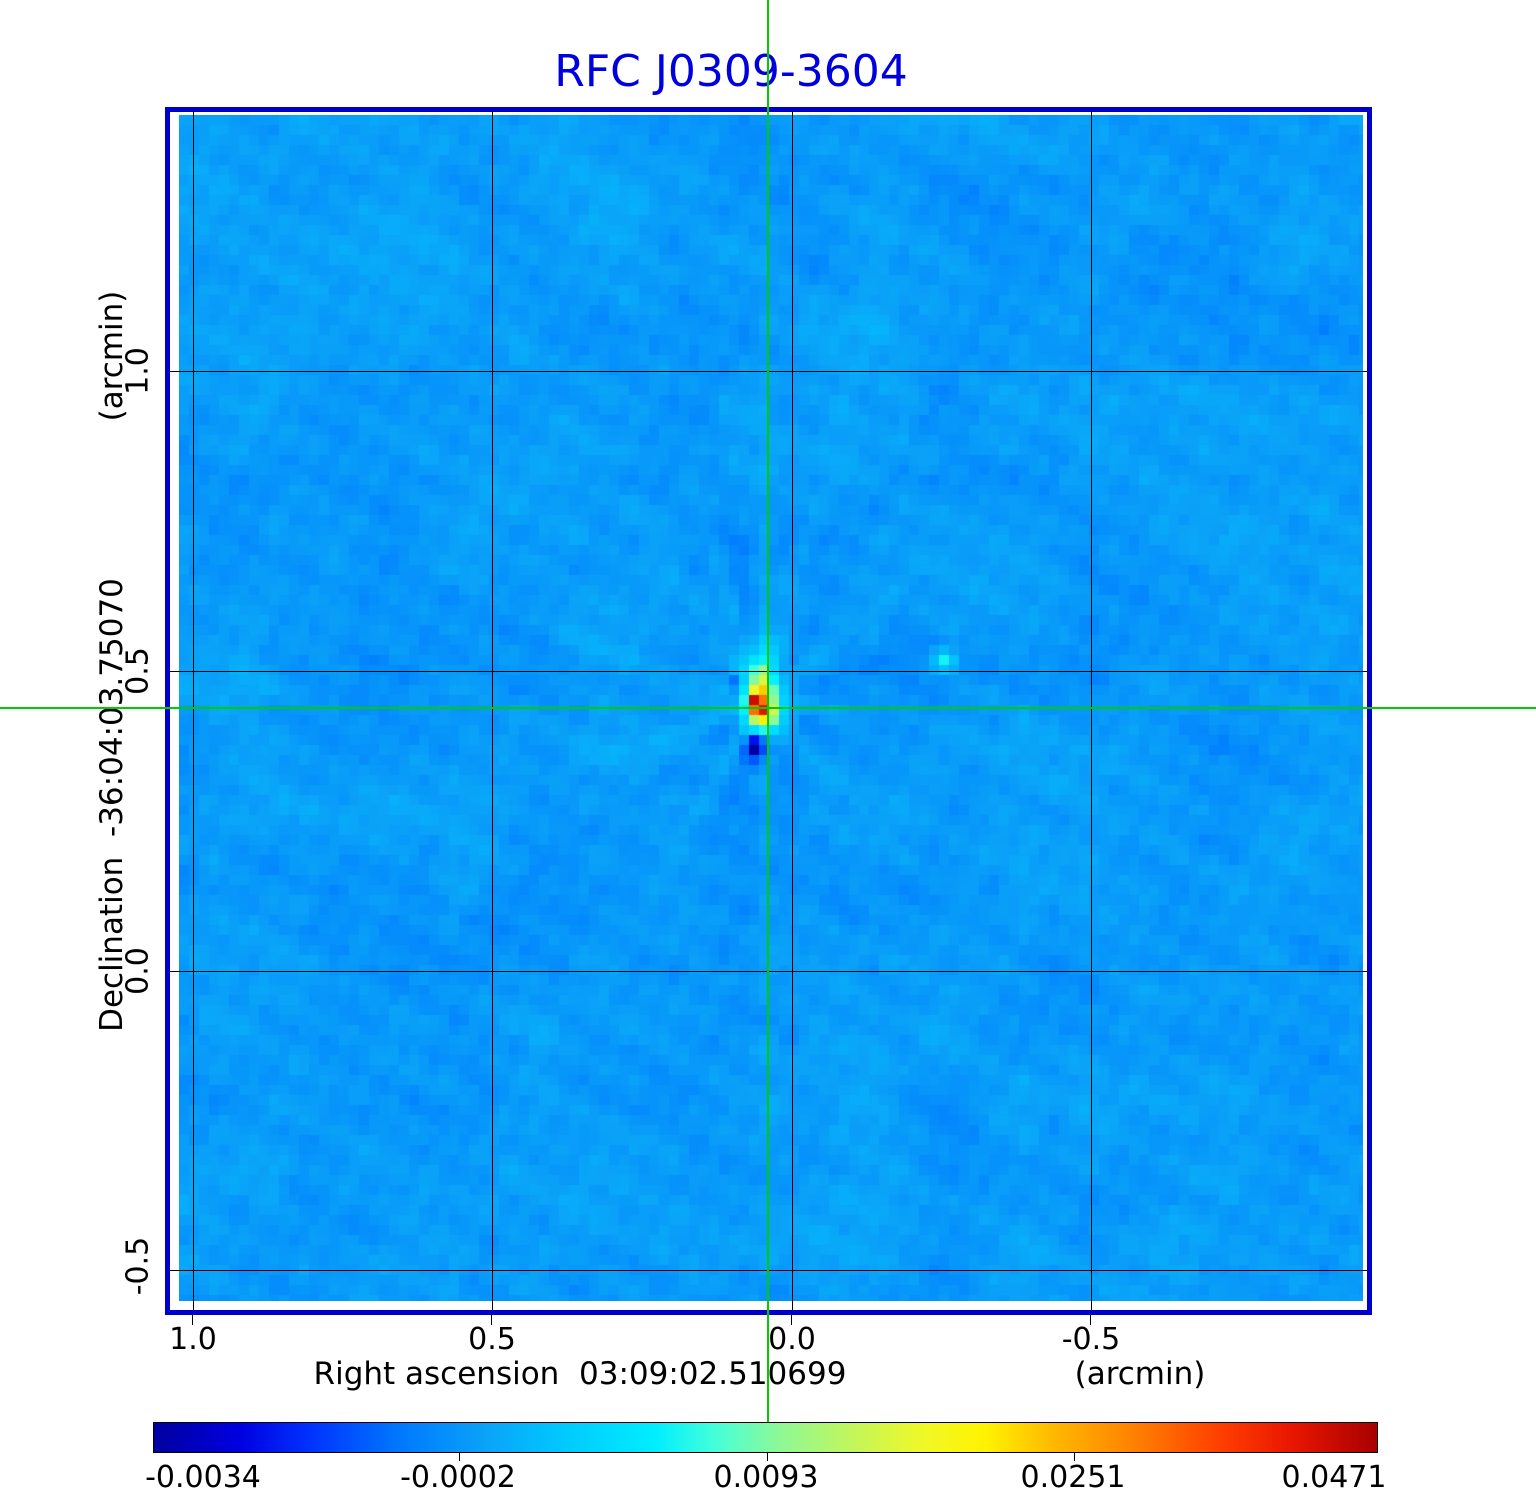 The height and width of the screenshot is (1511, 1536). Describe the element at coordinates (731, 71) in the screenshot. I see `figure-title: RFC J0309-3604` at that location.